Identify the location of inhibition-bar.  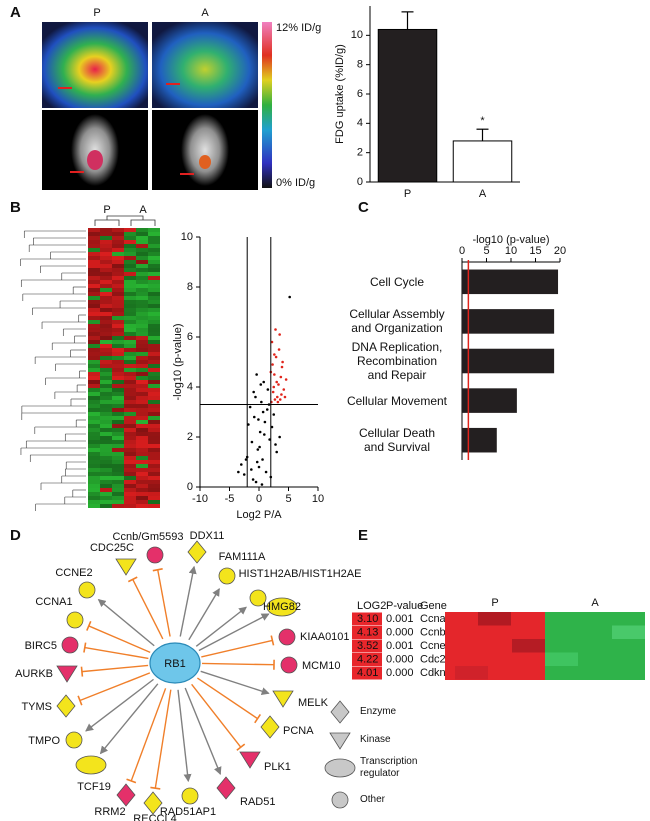
(89, 626).